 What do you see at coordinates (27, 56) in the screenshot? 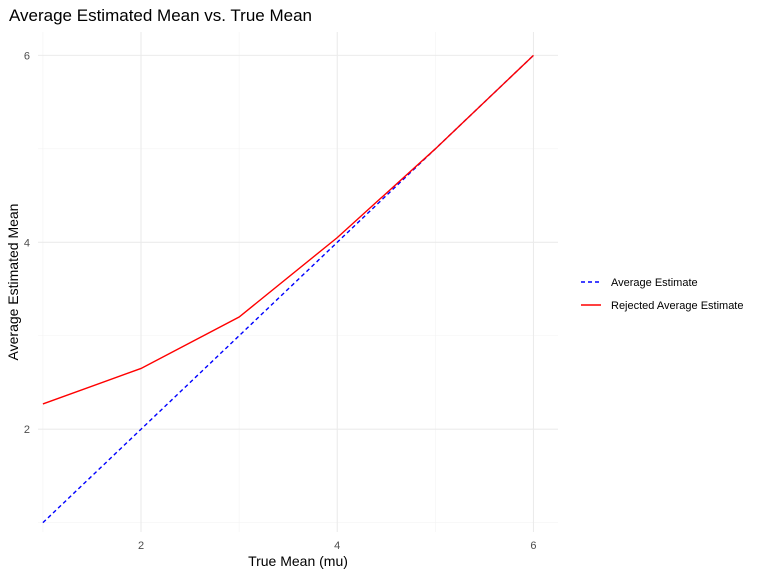
I see `y-tick-label: 6` at bounding box center [27, 56].